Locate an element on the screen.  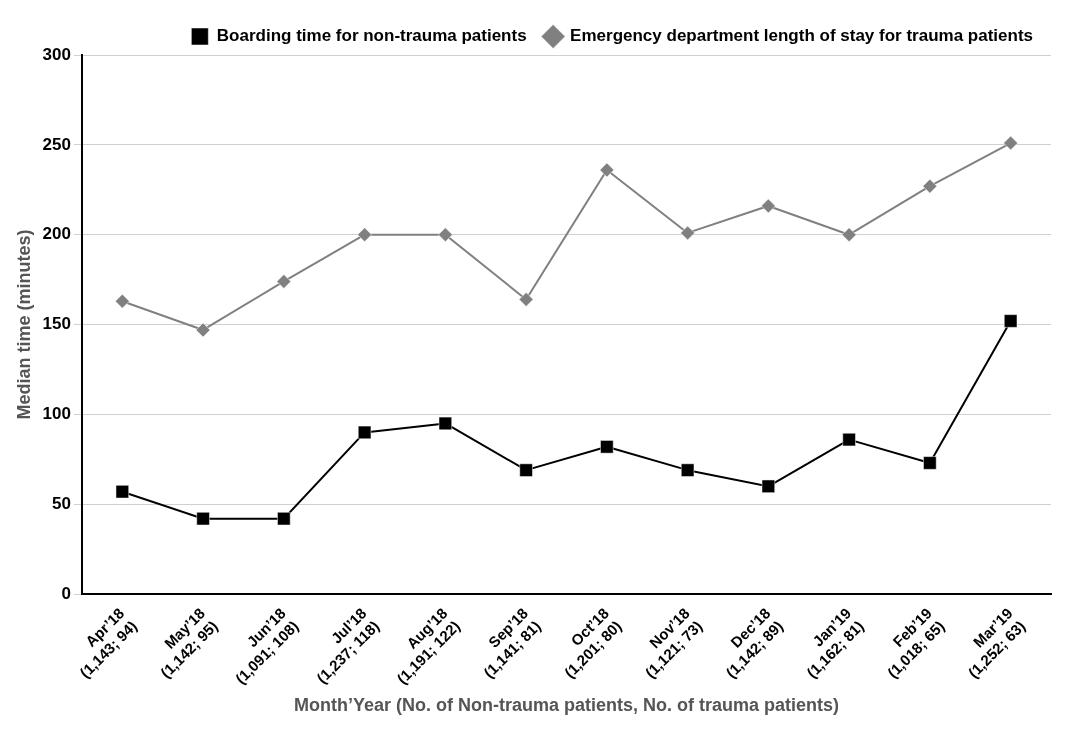
x-axis-title: Month’Year (No. of Non-trauma patients, No. of trauma patients) is located at coordinates (566, 705).